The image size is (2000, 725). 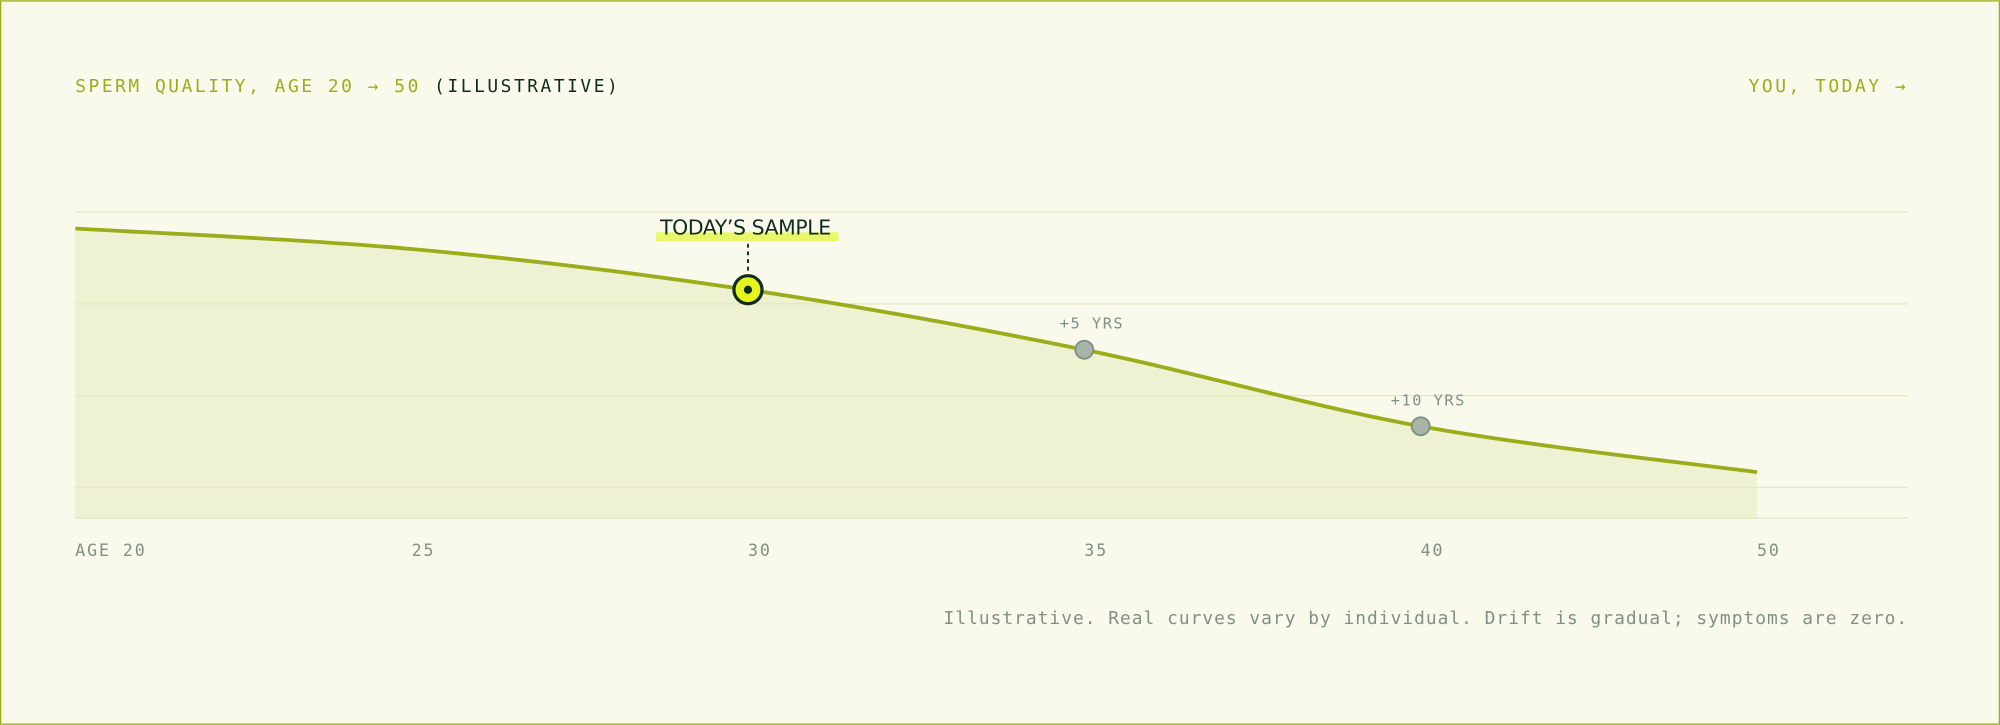 I want to click on x-tick-label: 25, so click(x=424, y=550).